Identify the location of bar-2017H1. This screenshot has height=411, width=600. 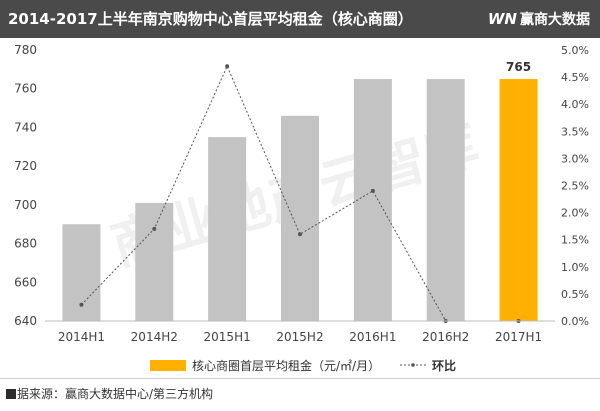
(518, 200).